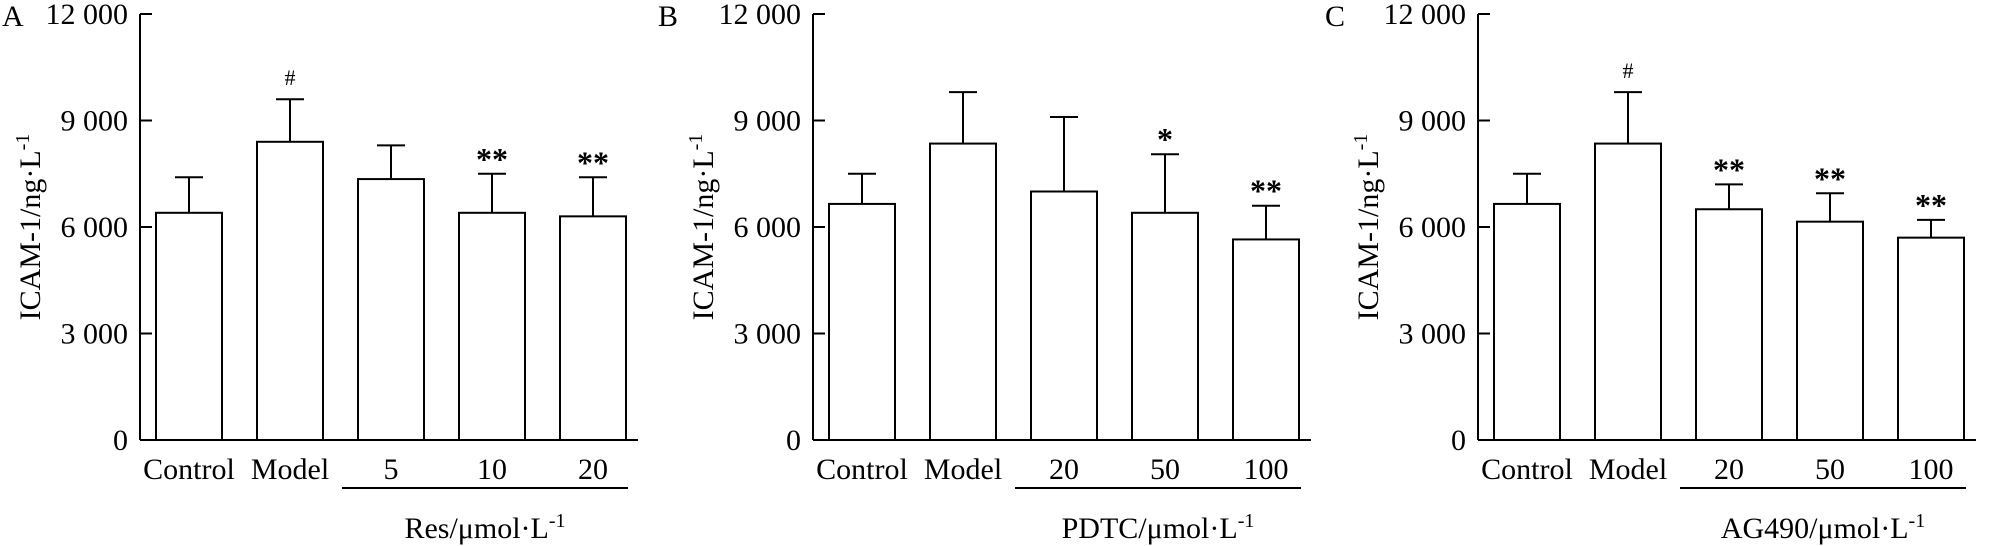  What do you see at coordinates (13, 16) in the screenshot?
I see `panel-letter: A` at bounding box center [13, 16].